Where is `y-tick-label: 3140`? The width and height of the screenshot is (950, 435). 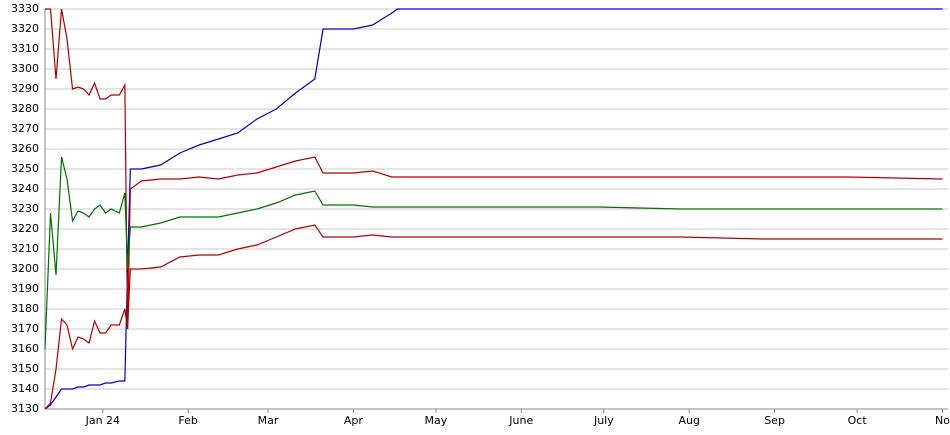 y-tick-label: 3140 is located at coordinates (25, 388).